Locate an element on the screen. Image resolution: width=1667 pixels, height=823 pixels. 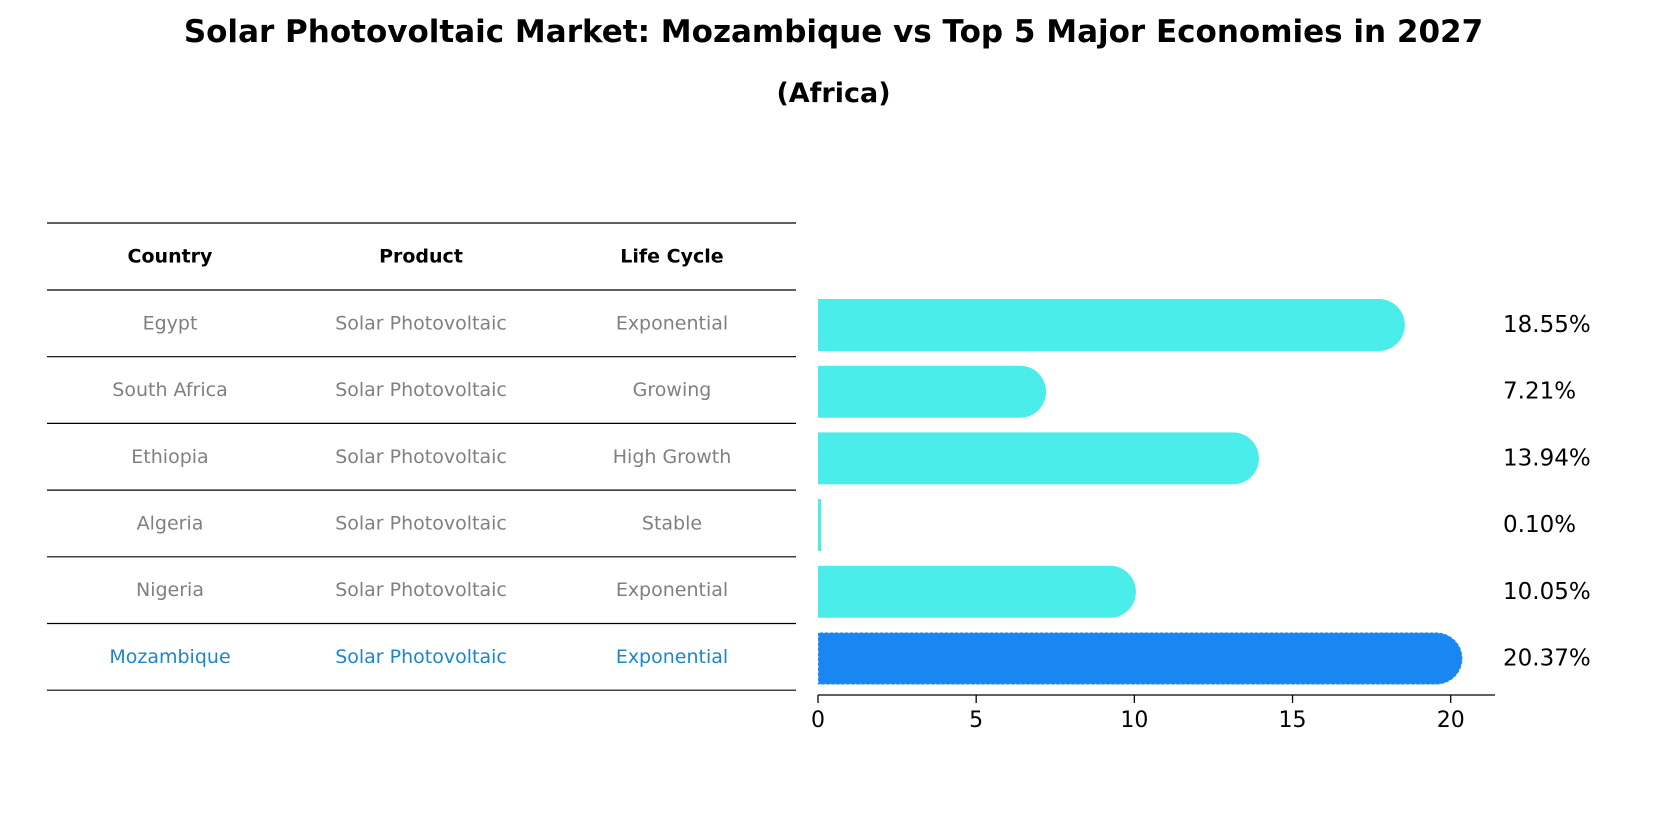
table-cell-country: Egypt is located at coordinates (170, 323).